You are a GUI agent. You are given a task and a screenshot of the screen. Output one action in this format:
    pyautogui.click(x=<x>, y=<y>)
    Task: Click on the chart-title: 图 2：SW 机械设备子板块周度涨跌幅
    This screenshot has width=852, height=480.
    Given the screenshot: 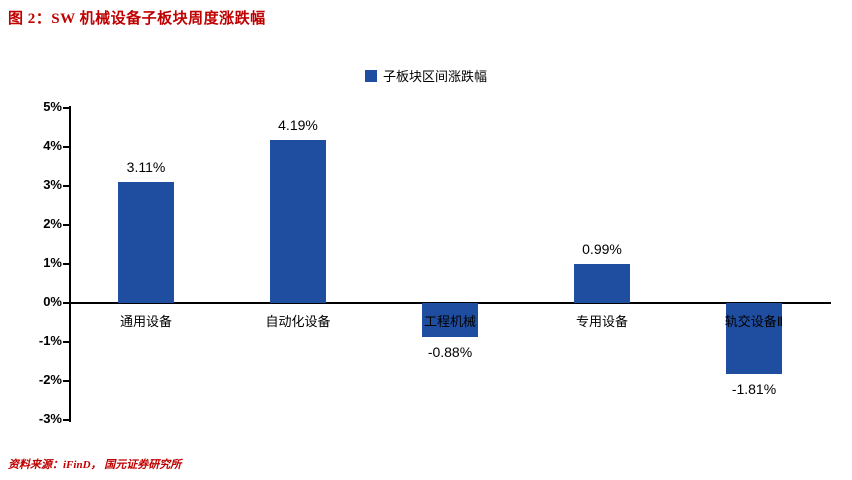 What is the action you would take?
    pyautogui.click(x=137, y=19)
    